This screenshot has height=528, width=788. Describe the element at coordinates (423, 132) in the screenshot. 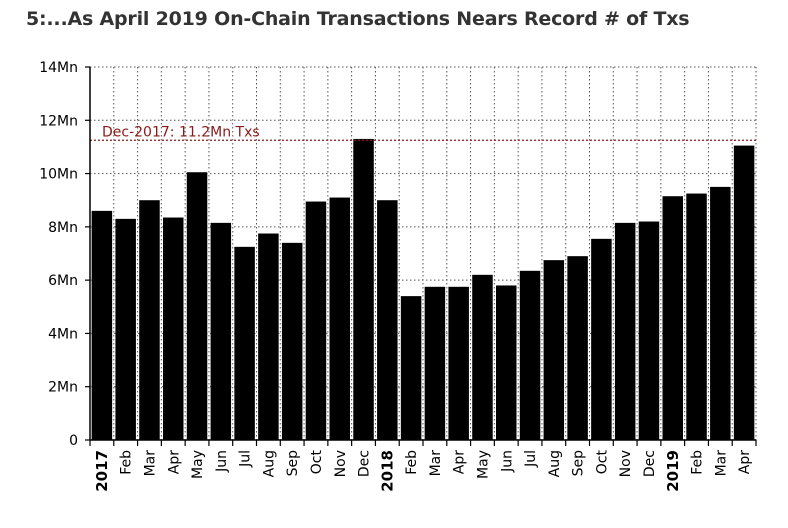

I see `reference-line: Dec-2017: 11.2Mn Txs` at that location.